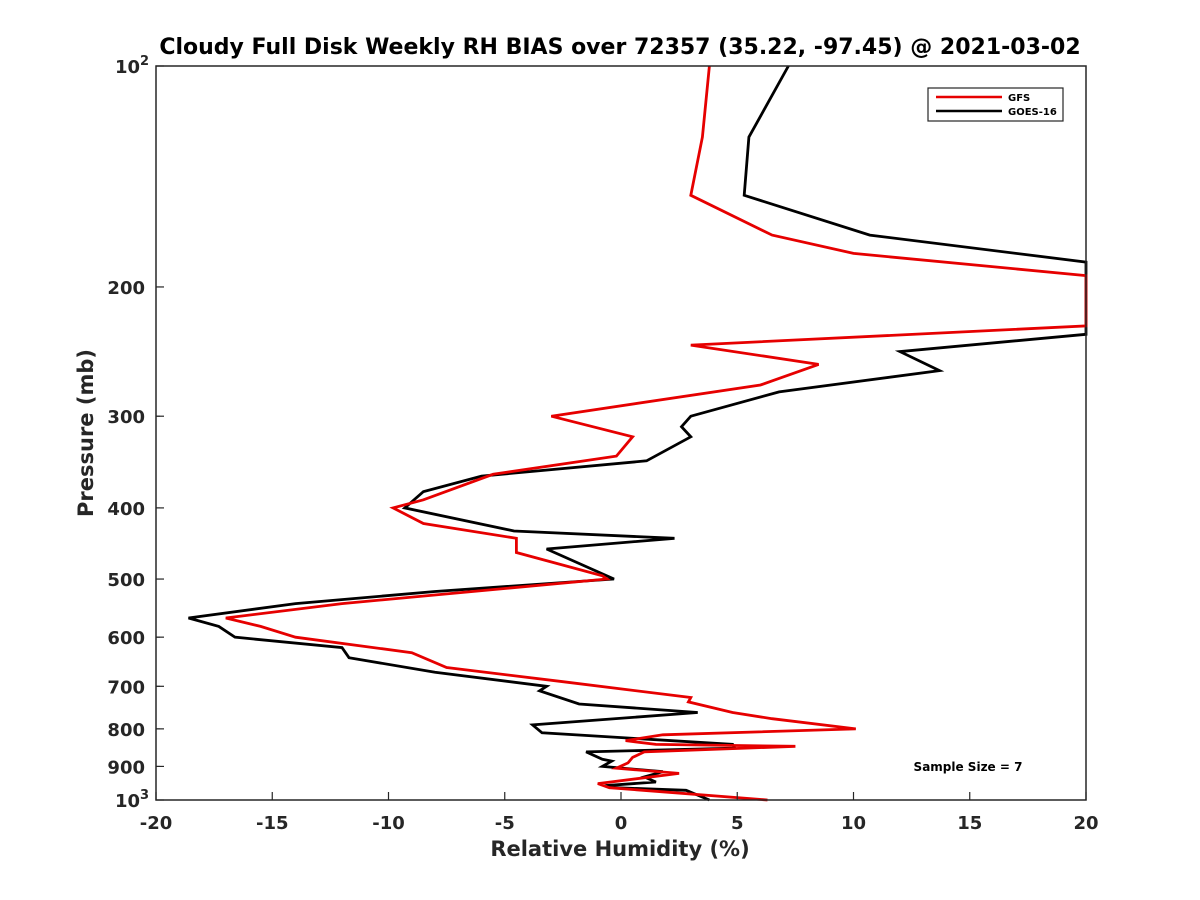  I want to click on x-tick-label: 0, so click(621, 823).